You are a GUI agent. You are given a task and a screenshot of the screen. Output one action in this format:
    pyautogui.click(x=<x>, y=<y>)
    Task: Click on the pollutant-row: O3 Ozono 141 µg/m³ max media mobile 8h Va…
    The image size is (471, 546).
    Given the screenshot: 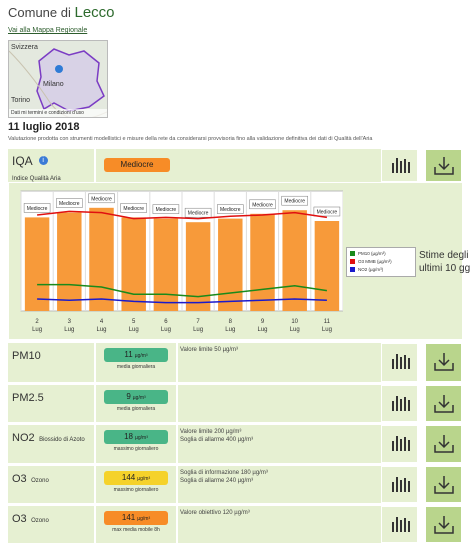 What is the action you would take?
    pyautogui.click(x=235, y=524)
    